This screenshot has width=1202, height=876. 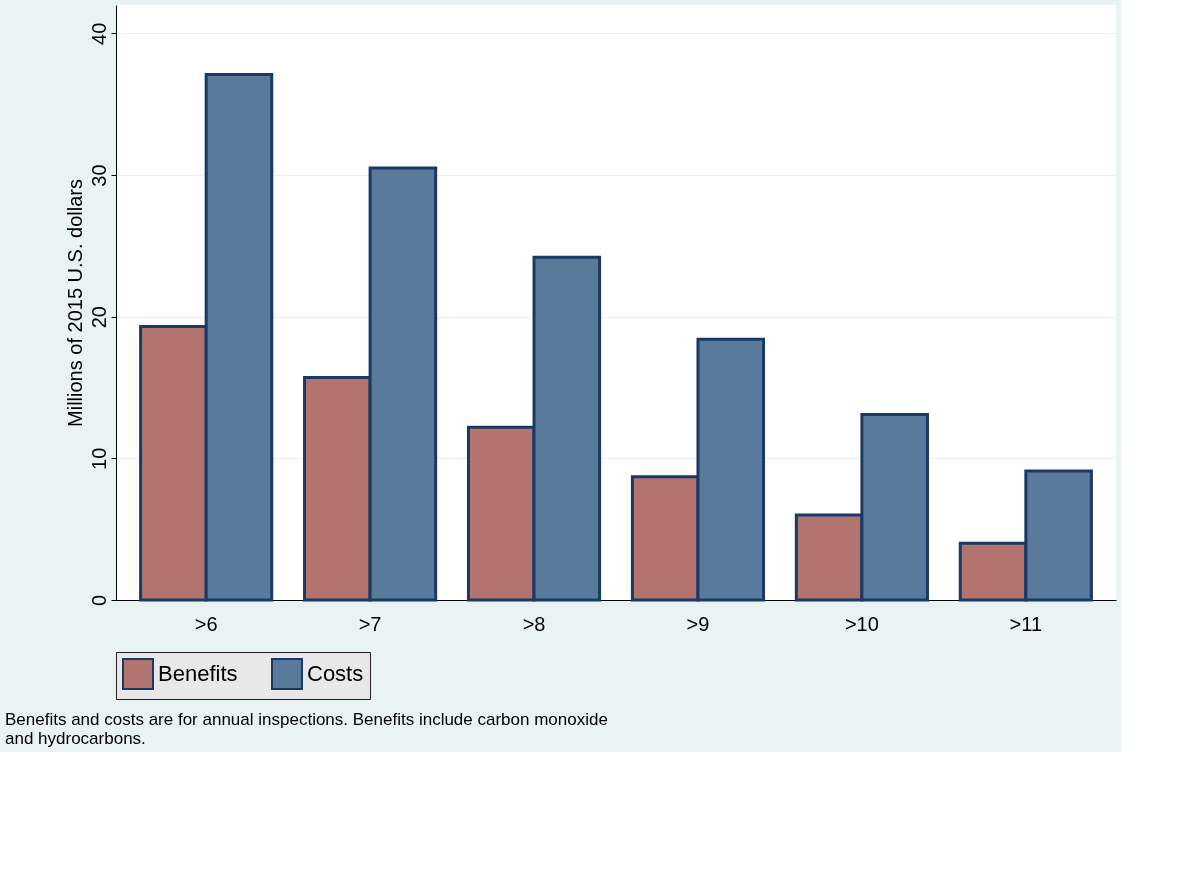 What do you see at coordinates (74, 303) in the screenshot?
I see `y-axis-title: Millions of 2015 U.S. dollars` at bounding box center [74, 303].